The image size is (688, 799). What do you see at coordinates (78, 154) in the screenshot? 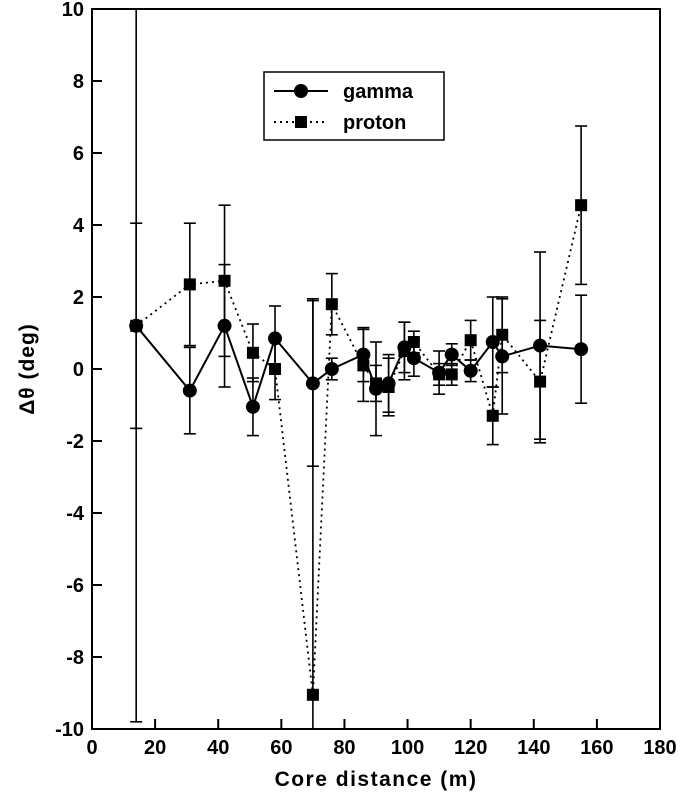
I see `y-tick-label-2: 6` at bounding box center [78, 154].